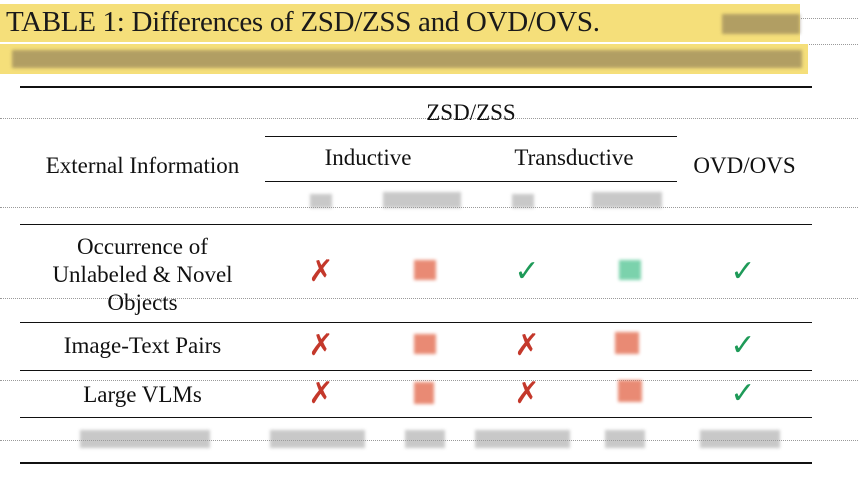 The image size is (858, 477). I want to click on row-header-label: External Information, so click(142, 165).